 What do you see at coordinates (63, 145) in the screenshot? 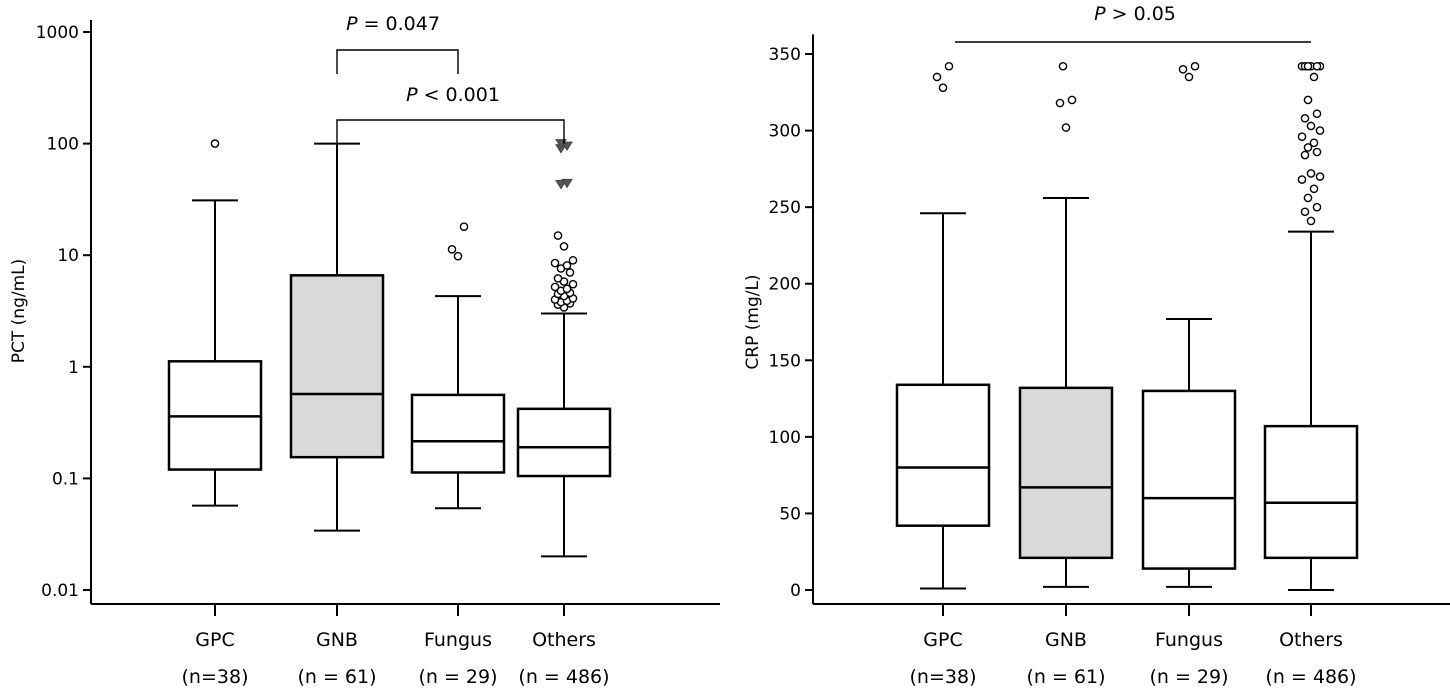
I see `left-y-tick-label: 100` at bounding box center [63, 145].